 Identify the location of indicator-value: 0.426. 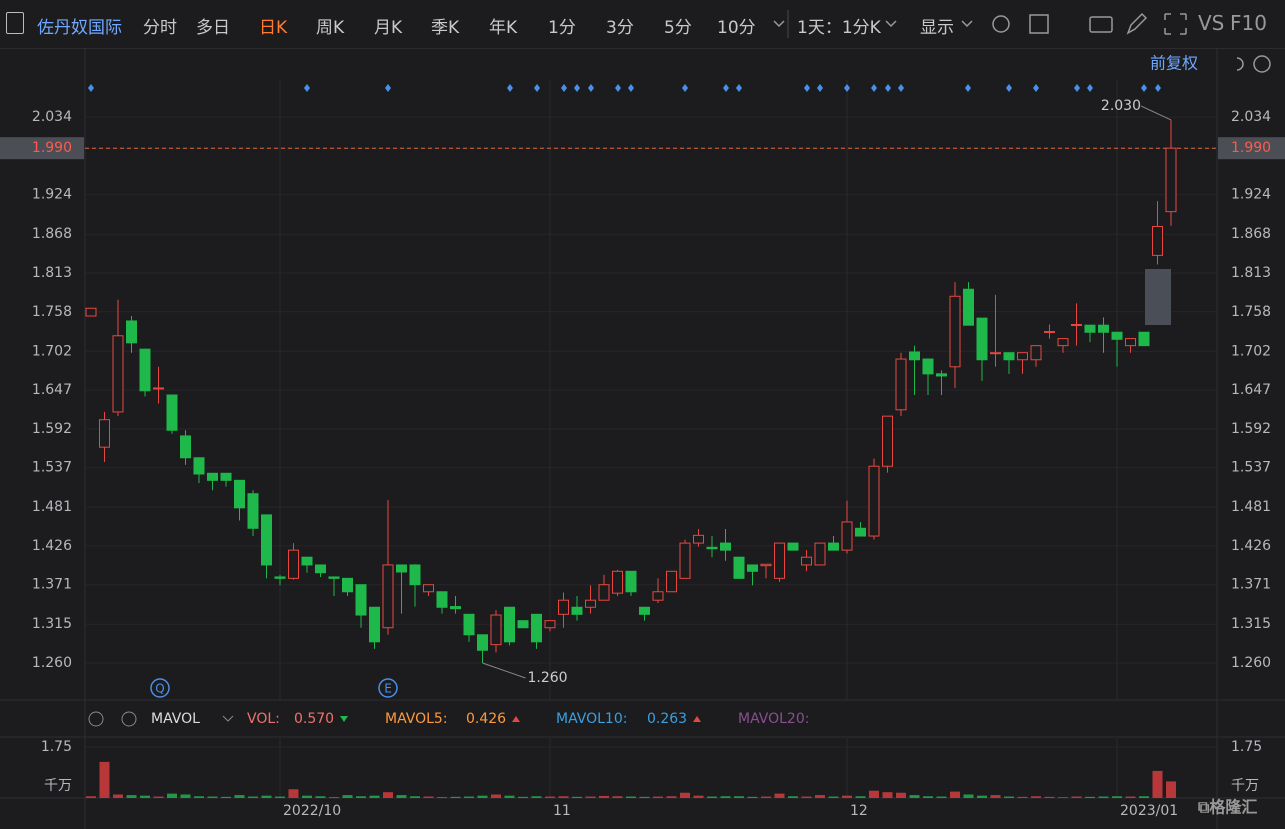
(486, 719).